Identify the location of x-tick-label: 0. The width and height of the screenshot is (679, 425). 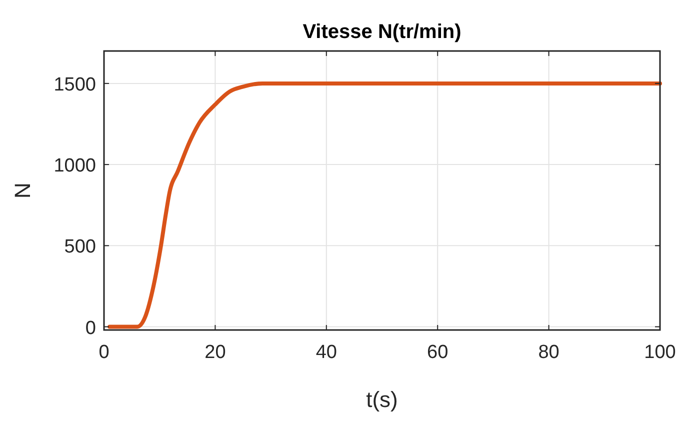
(104, 352).